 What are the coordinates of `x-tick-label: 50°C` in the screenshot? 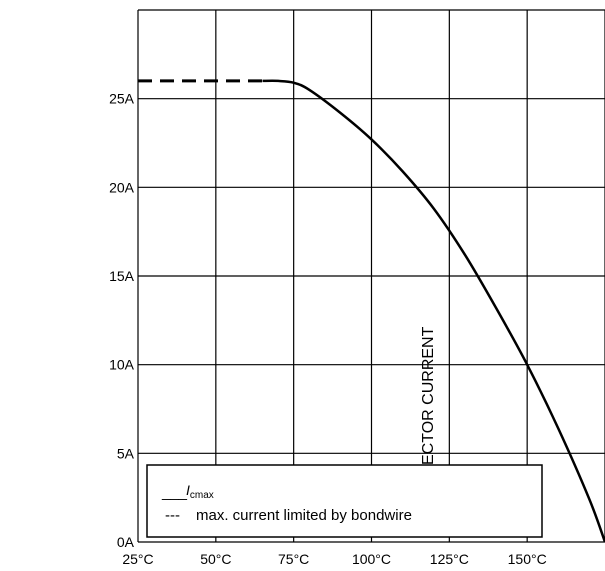 It's located at (215, 559).